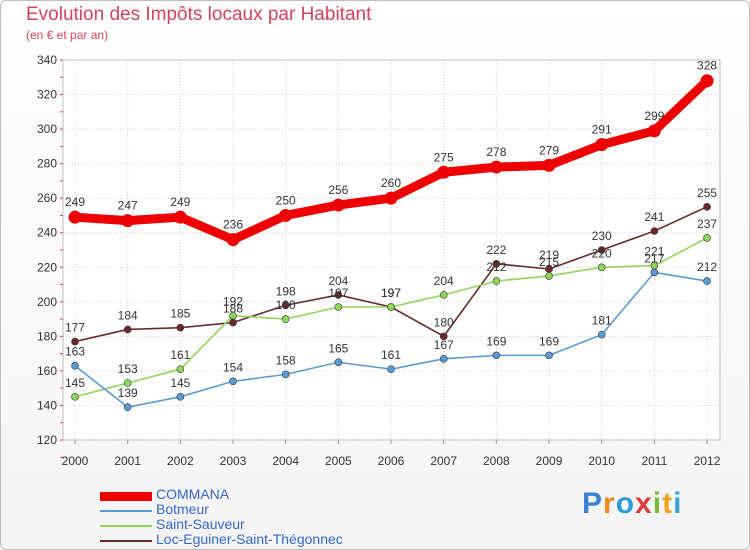 This screenshot has height=550, width=750. Describe the element at coordinates (644, 503) in the screenshot. I see `logo-letter: x` at that location.